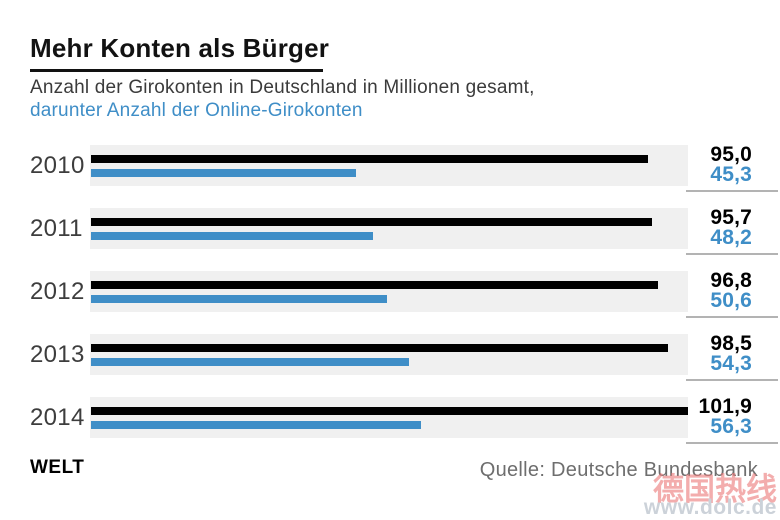 The width and height of the screenshot is (780, 520). I want to click on chart-row: 2010 95,0 45,3, so click(390, 167).